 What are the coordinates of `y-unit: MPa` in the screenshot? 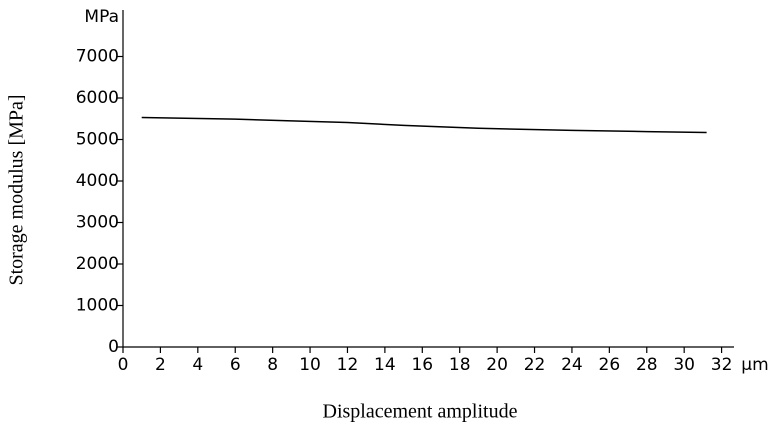 It's located at (101, 17).